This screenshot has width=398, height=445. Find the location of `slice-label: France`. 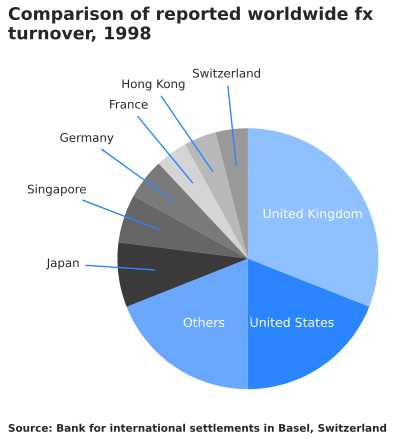

slice-label: France is located at coordinates (129, 104).